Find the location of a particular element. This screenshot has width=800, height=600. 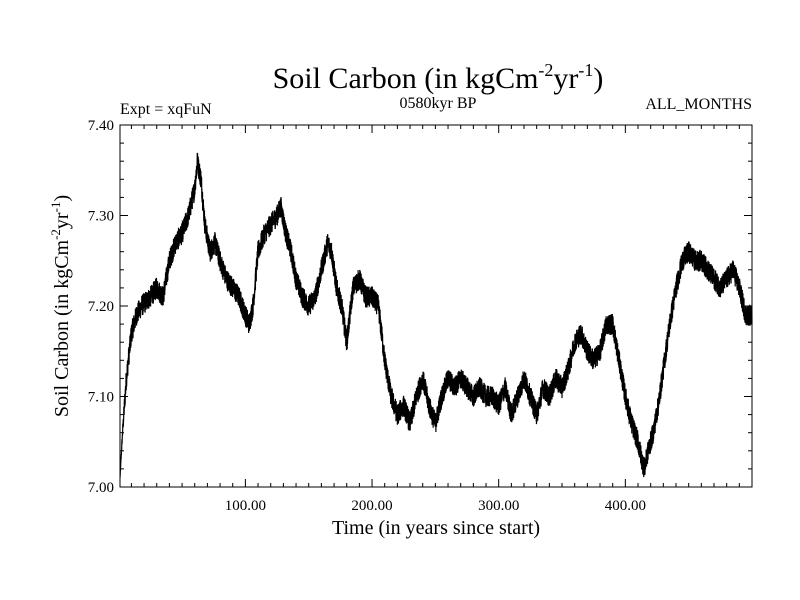

ylabel-superscript-1: -2 is located at coordinates (55, 234).